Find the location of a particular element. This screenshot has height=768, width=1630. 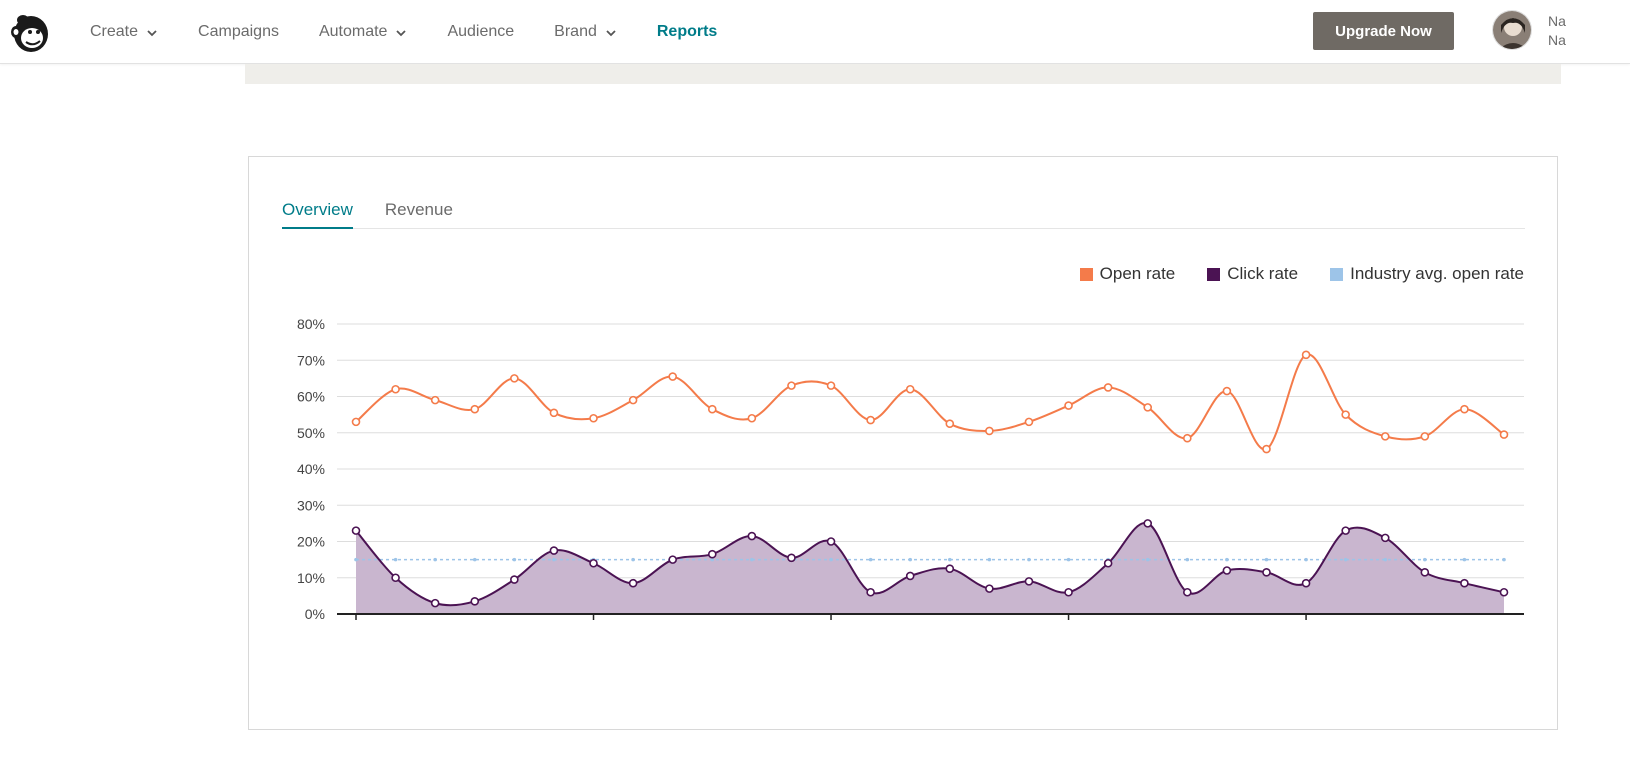

y-tick-label: 50% is located at coordinates (311, 433).